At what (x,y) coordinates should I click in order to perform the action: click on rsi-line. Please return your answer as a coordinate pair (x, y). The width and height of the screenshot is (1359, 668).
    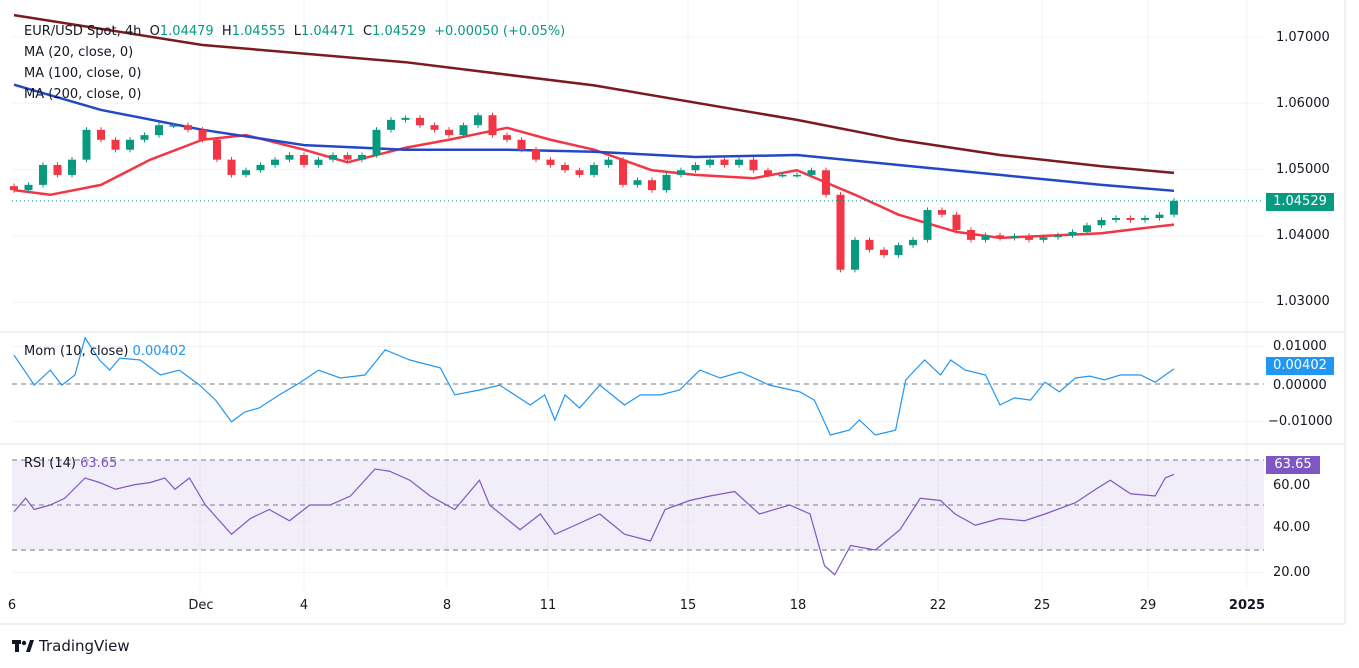
    Looking at the image, I should click on (594, 522).